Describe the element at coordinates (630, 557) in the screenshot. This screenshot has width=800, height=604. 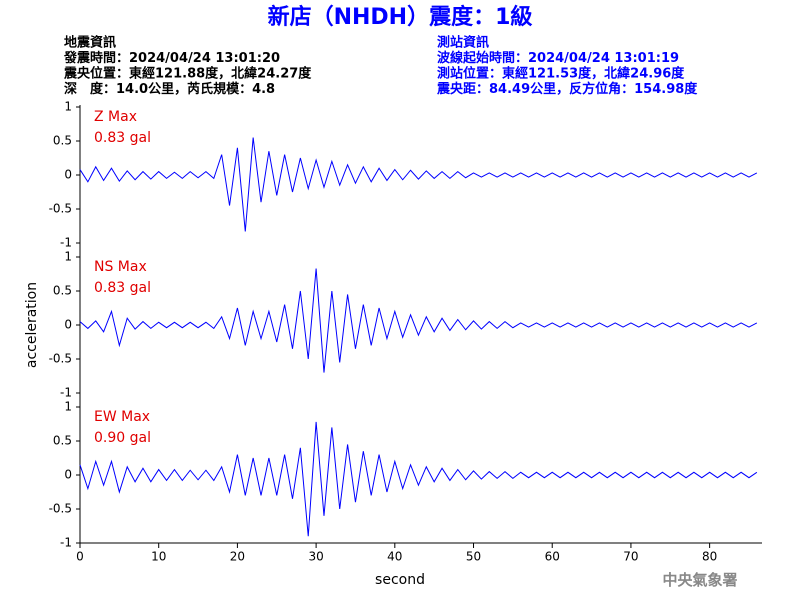
I see `x-tick-label: 70` at that location.